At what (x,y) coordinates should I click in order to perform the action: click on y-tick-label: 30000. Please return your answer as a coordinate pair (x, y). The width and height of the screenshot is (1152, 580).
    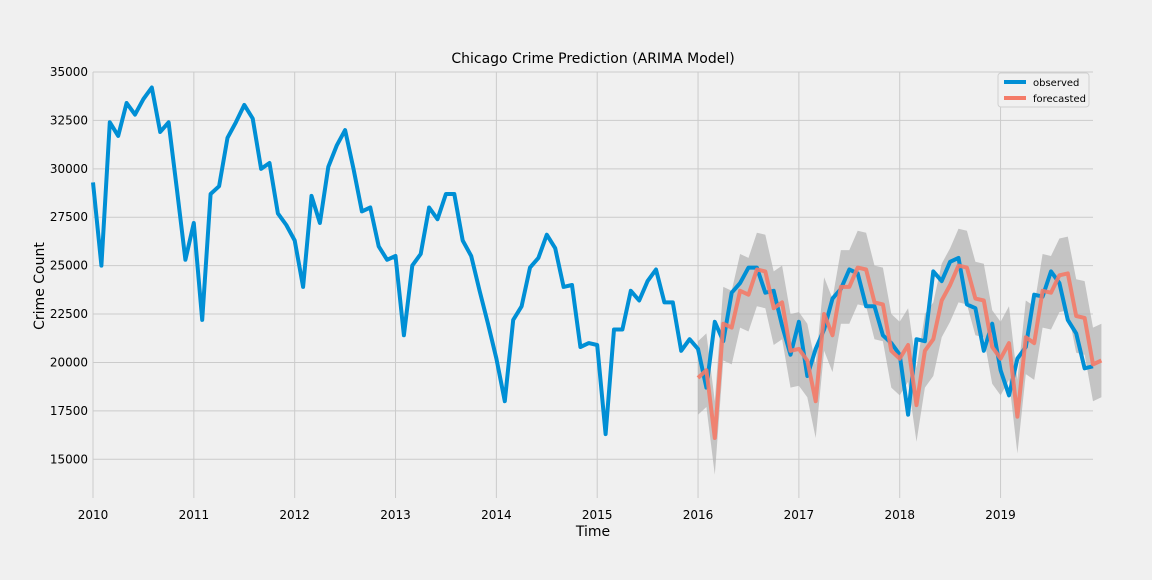
    Looking at the image, I should click on (69, 169).